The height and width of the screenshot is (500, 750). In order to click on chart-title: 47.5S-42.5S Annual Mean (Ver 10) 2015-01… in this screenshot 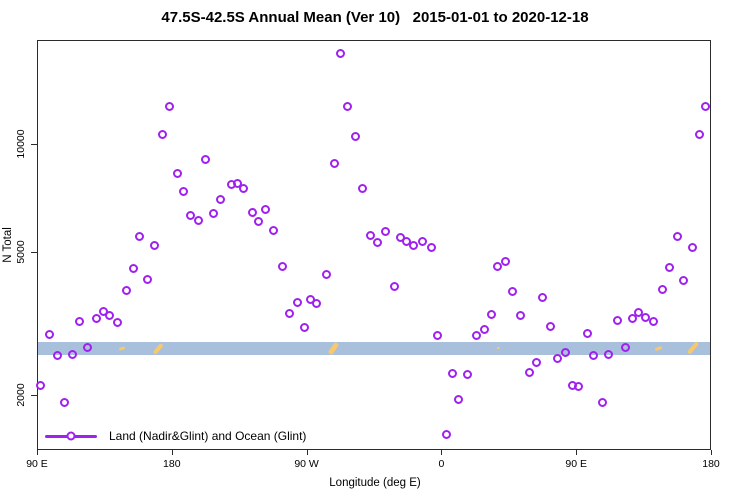, I will do `click(375, 17)`.